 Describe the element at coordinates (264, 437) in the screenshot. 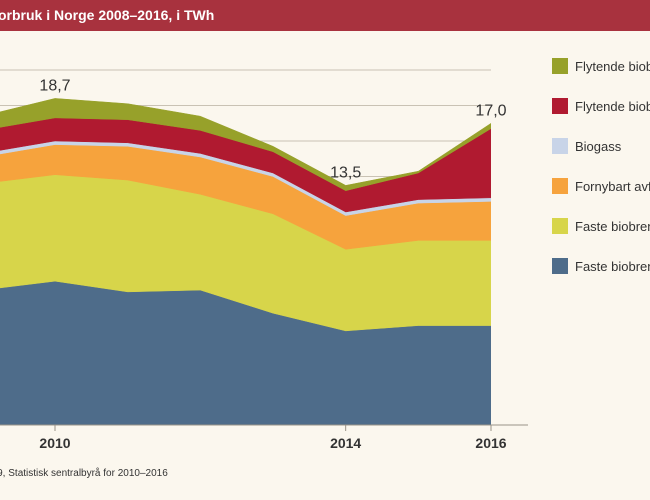

I see `x-axis: 2010 2014 2016` at that location.